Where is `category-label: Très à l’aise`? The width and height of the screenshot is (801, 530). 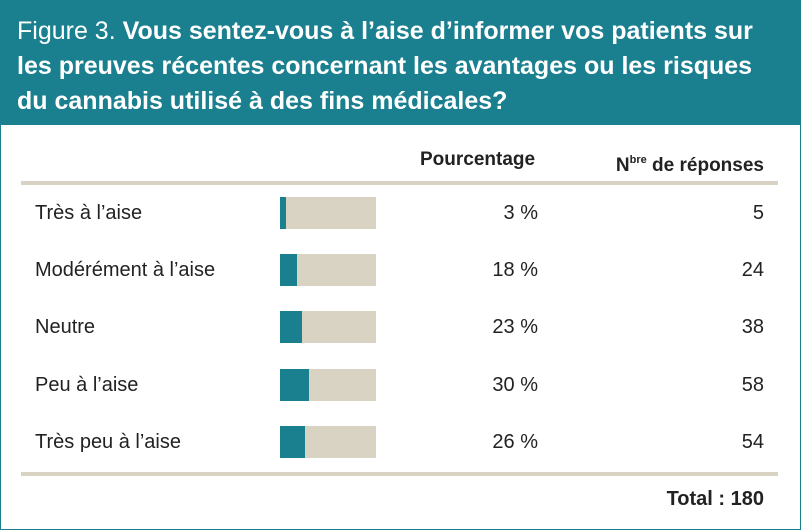 category-label: Très à l’aise is located at coordinates (89, 213).